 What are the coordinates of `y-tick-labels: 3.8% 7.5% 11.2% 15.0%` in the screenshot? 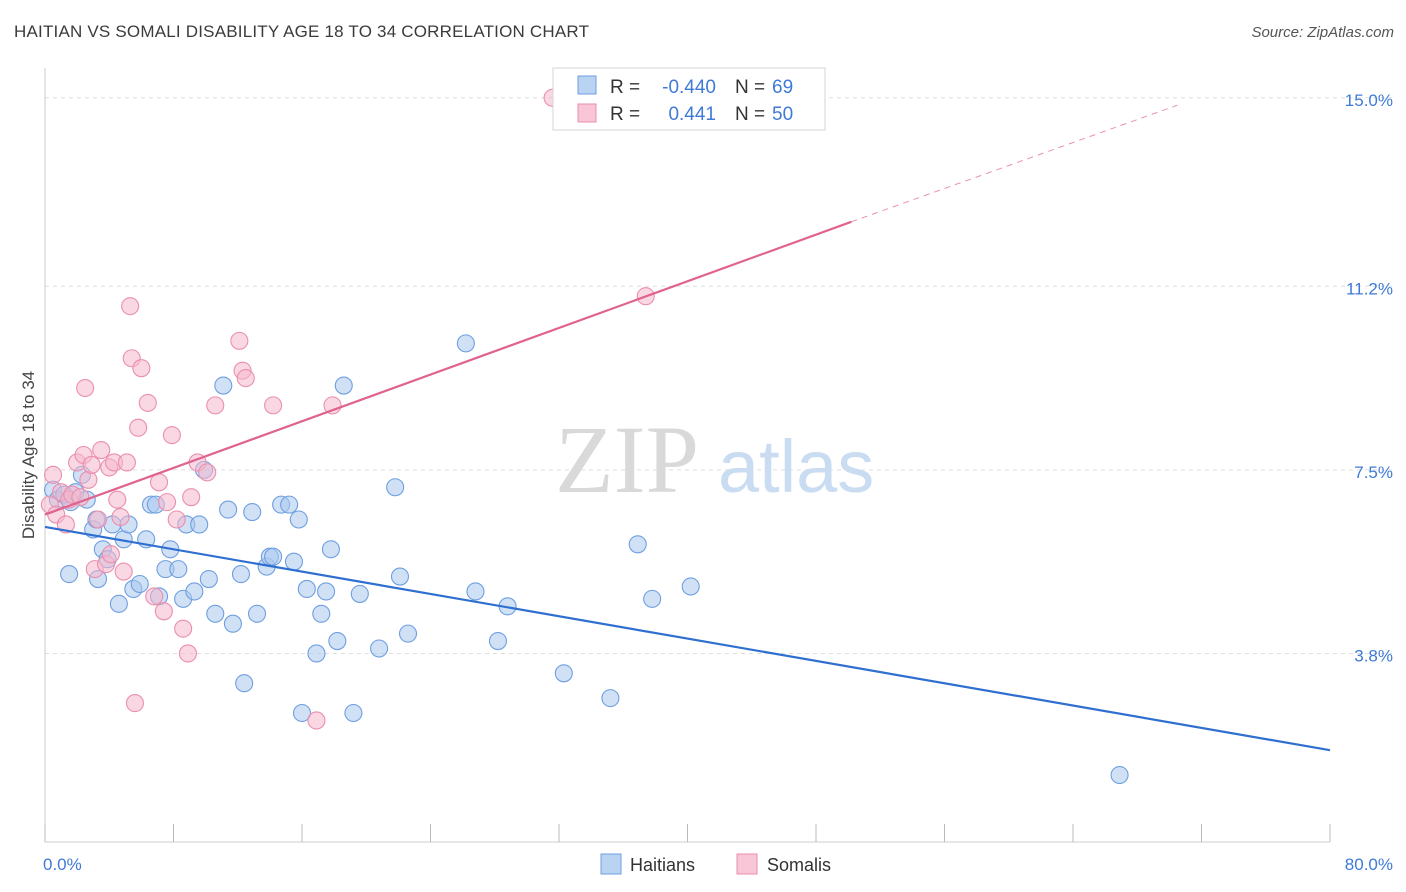 It's located at (1369, 378).